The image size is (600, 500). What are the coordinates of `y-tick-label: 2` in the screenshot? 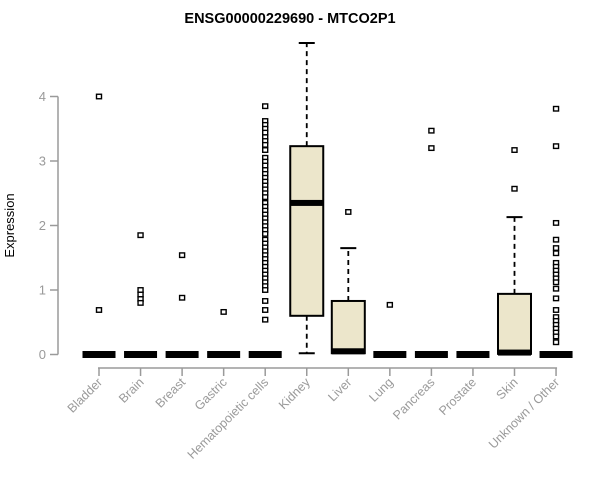 It's located at (42, 225).